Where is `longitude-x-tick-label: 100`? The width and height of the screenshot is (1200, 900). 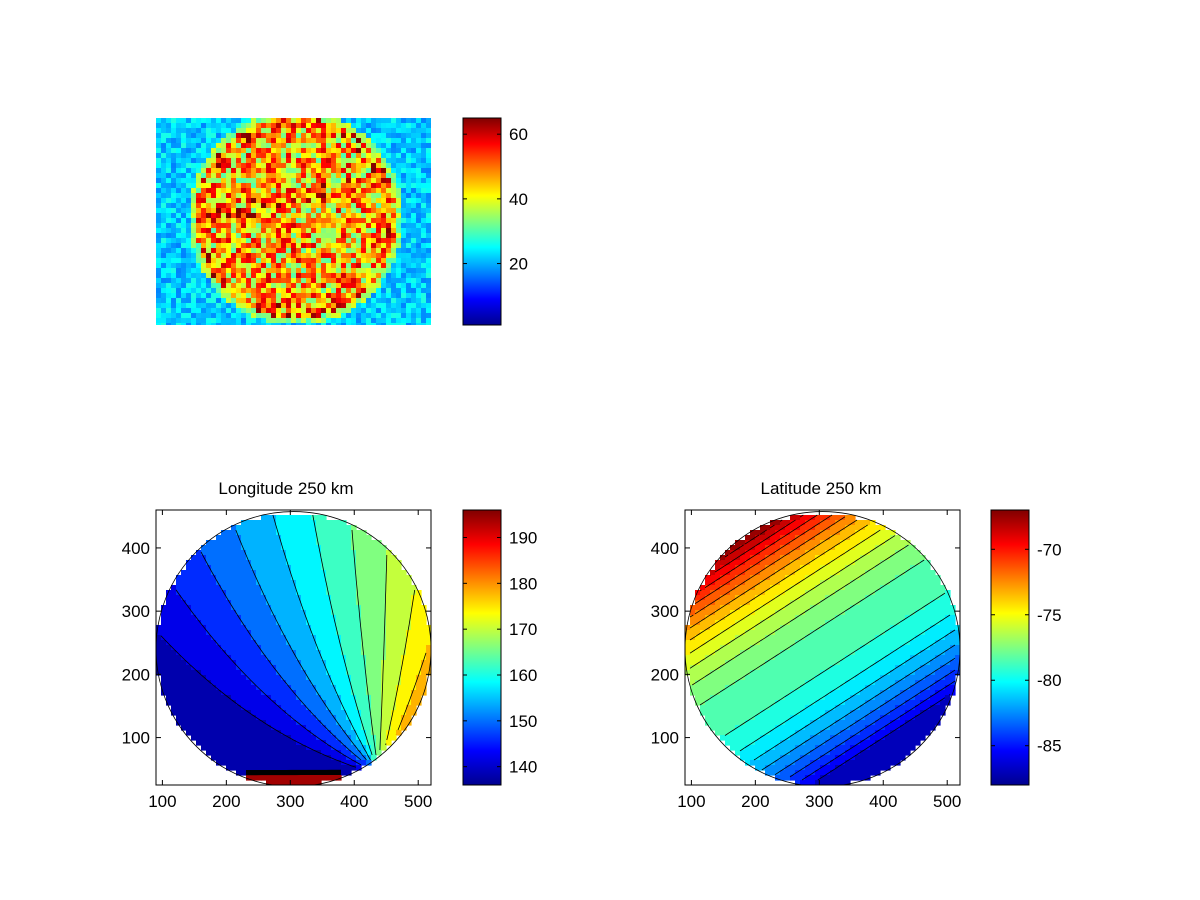 longitude-x-tick-label: 100 is located at coordinates (162, 801).